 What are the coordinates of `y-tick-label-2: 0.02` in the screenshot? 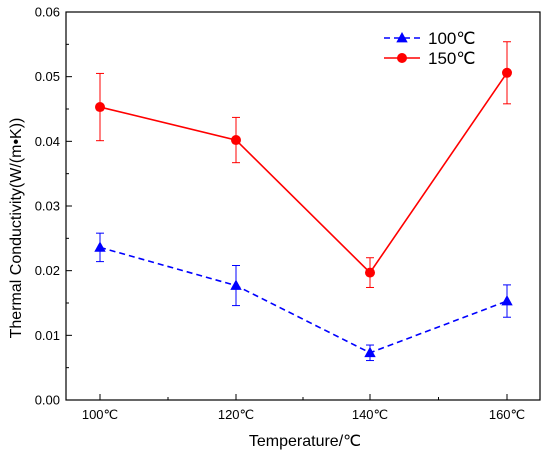 It's located at (47, 270).